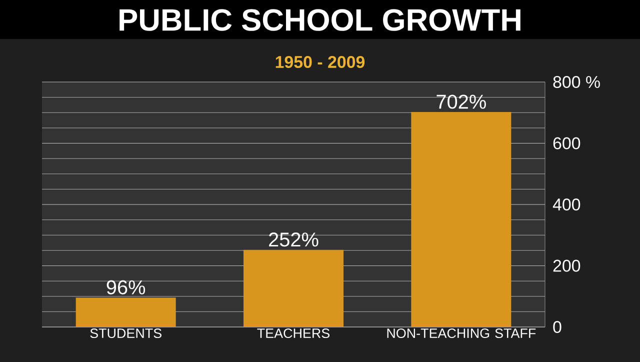 This screenshot has height=362, width=640. Describe the element at coordinates (461, 333) in the screenshot. I see `x-tick-label: NON-TEACHING STAFF` at that location.